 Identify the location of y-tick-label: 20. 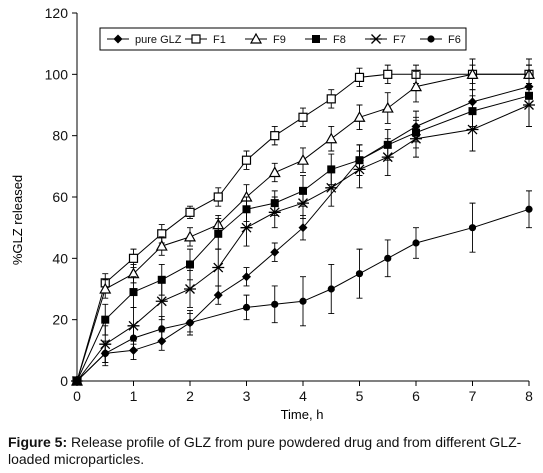
(60, 320).